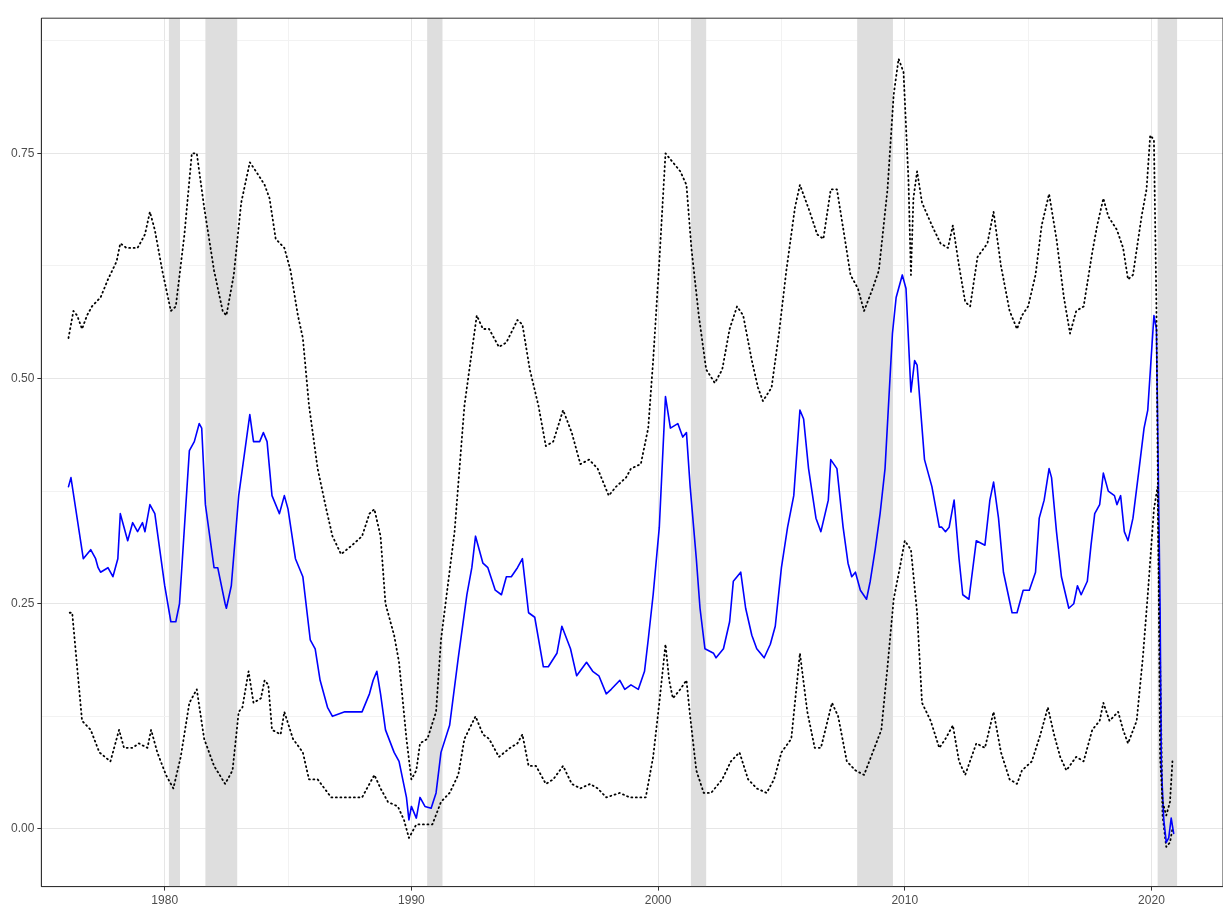 This screenshot has width=1231, height=919. What do you see at coordinates (412, 900) in the screenshot?
I see `x-tick-label: 1990` at bounding box center [412, 900].